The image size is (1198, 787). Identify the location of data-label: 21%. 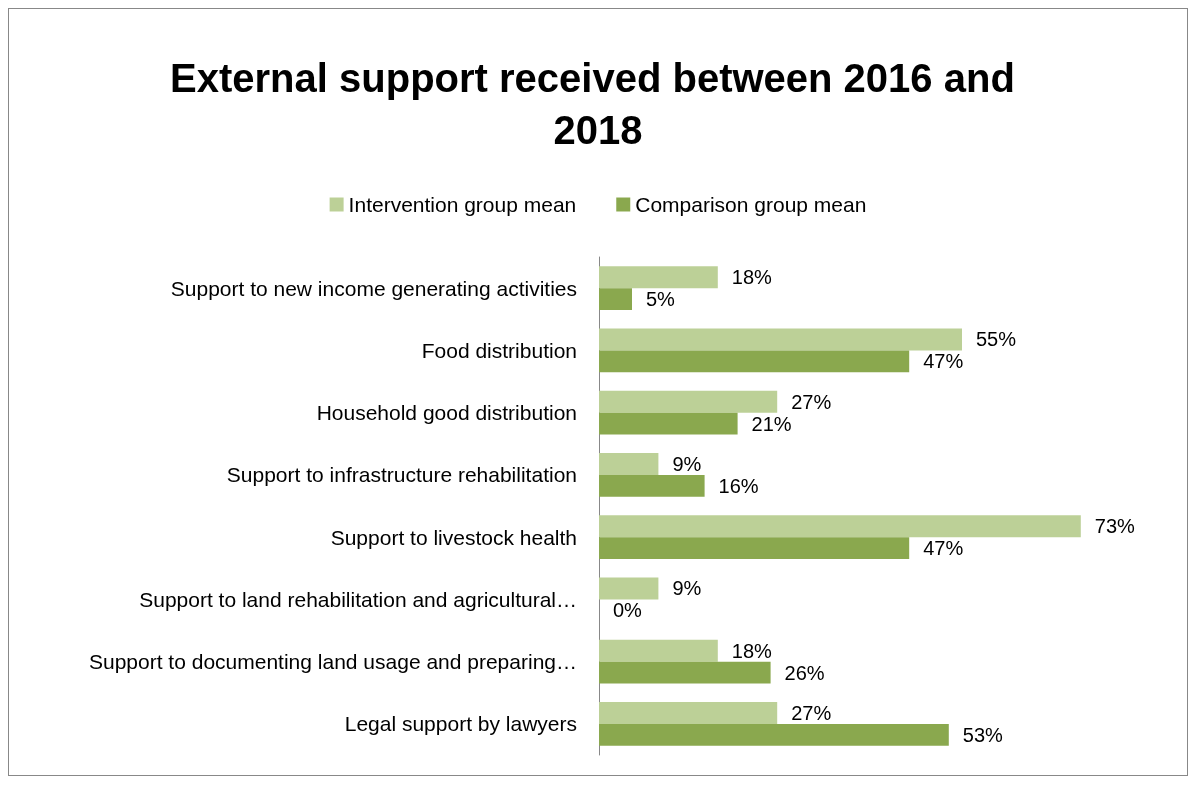
(771, 423).